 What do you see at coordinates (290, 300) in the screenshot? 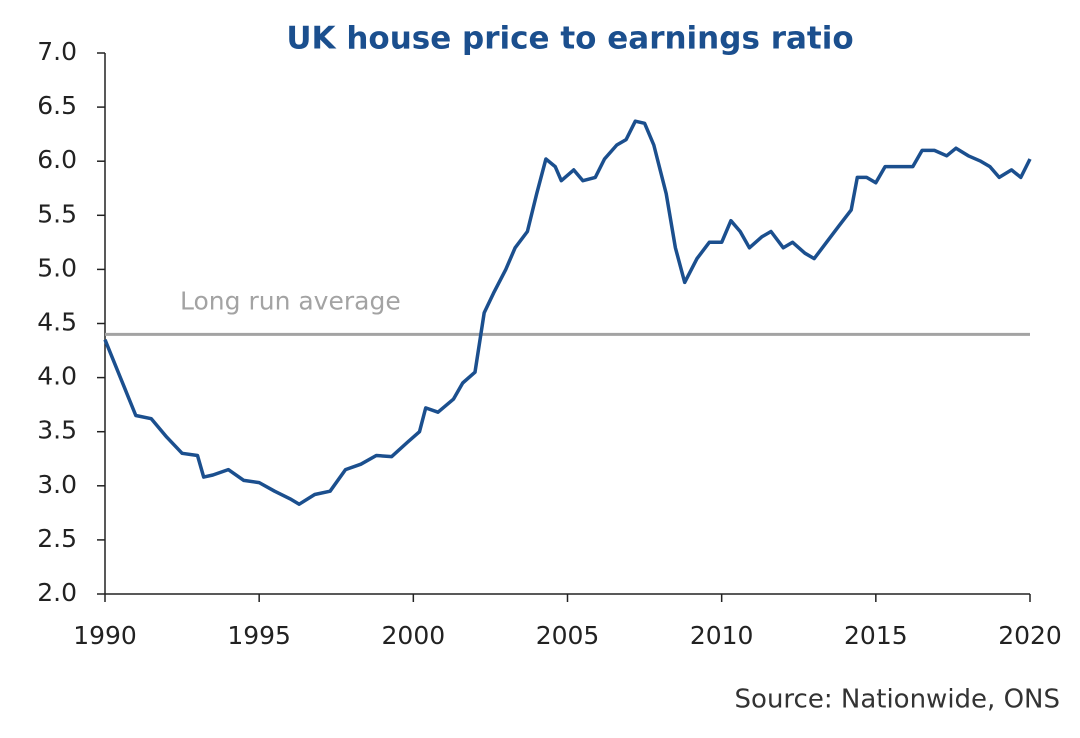
I see `reference-label: Long run average` at bounding box center [290, 300].